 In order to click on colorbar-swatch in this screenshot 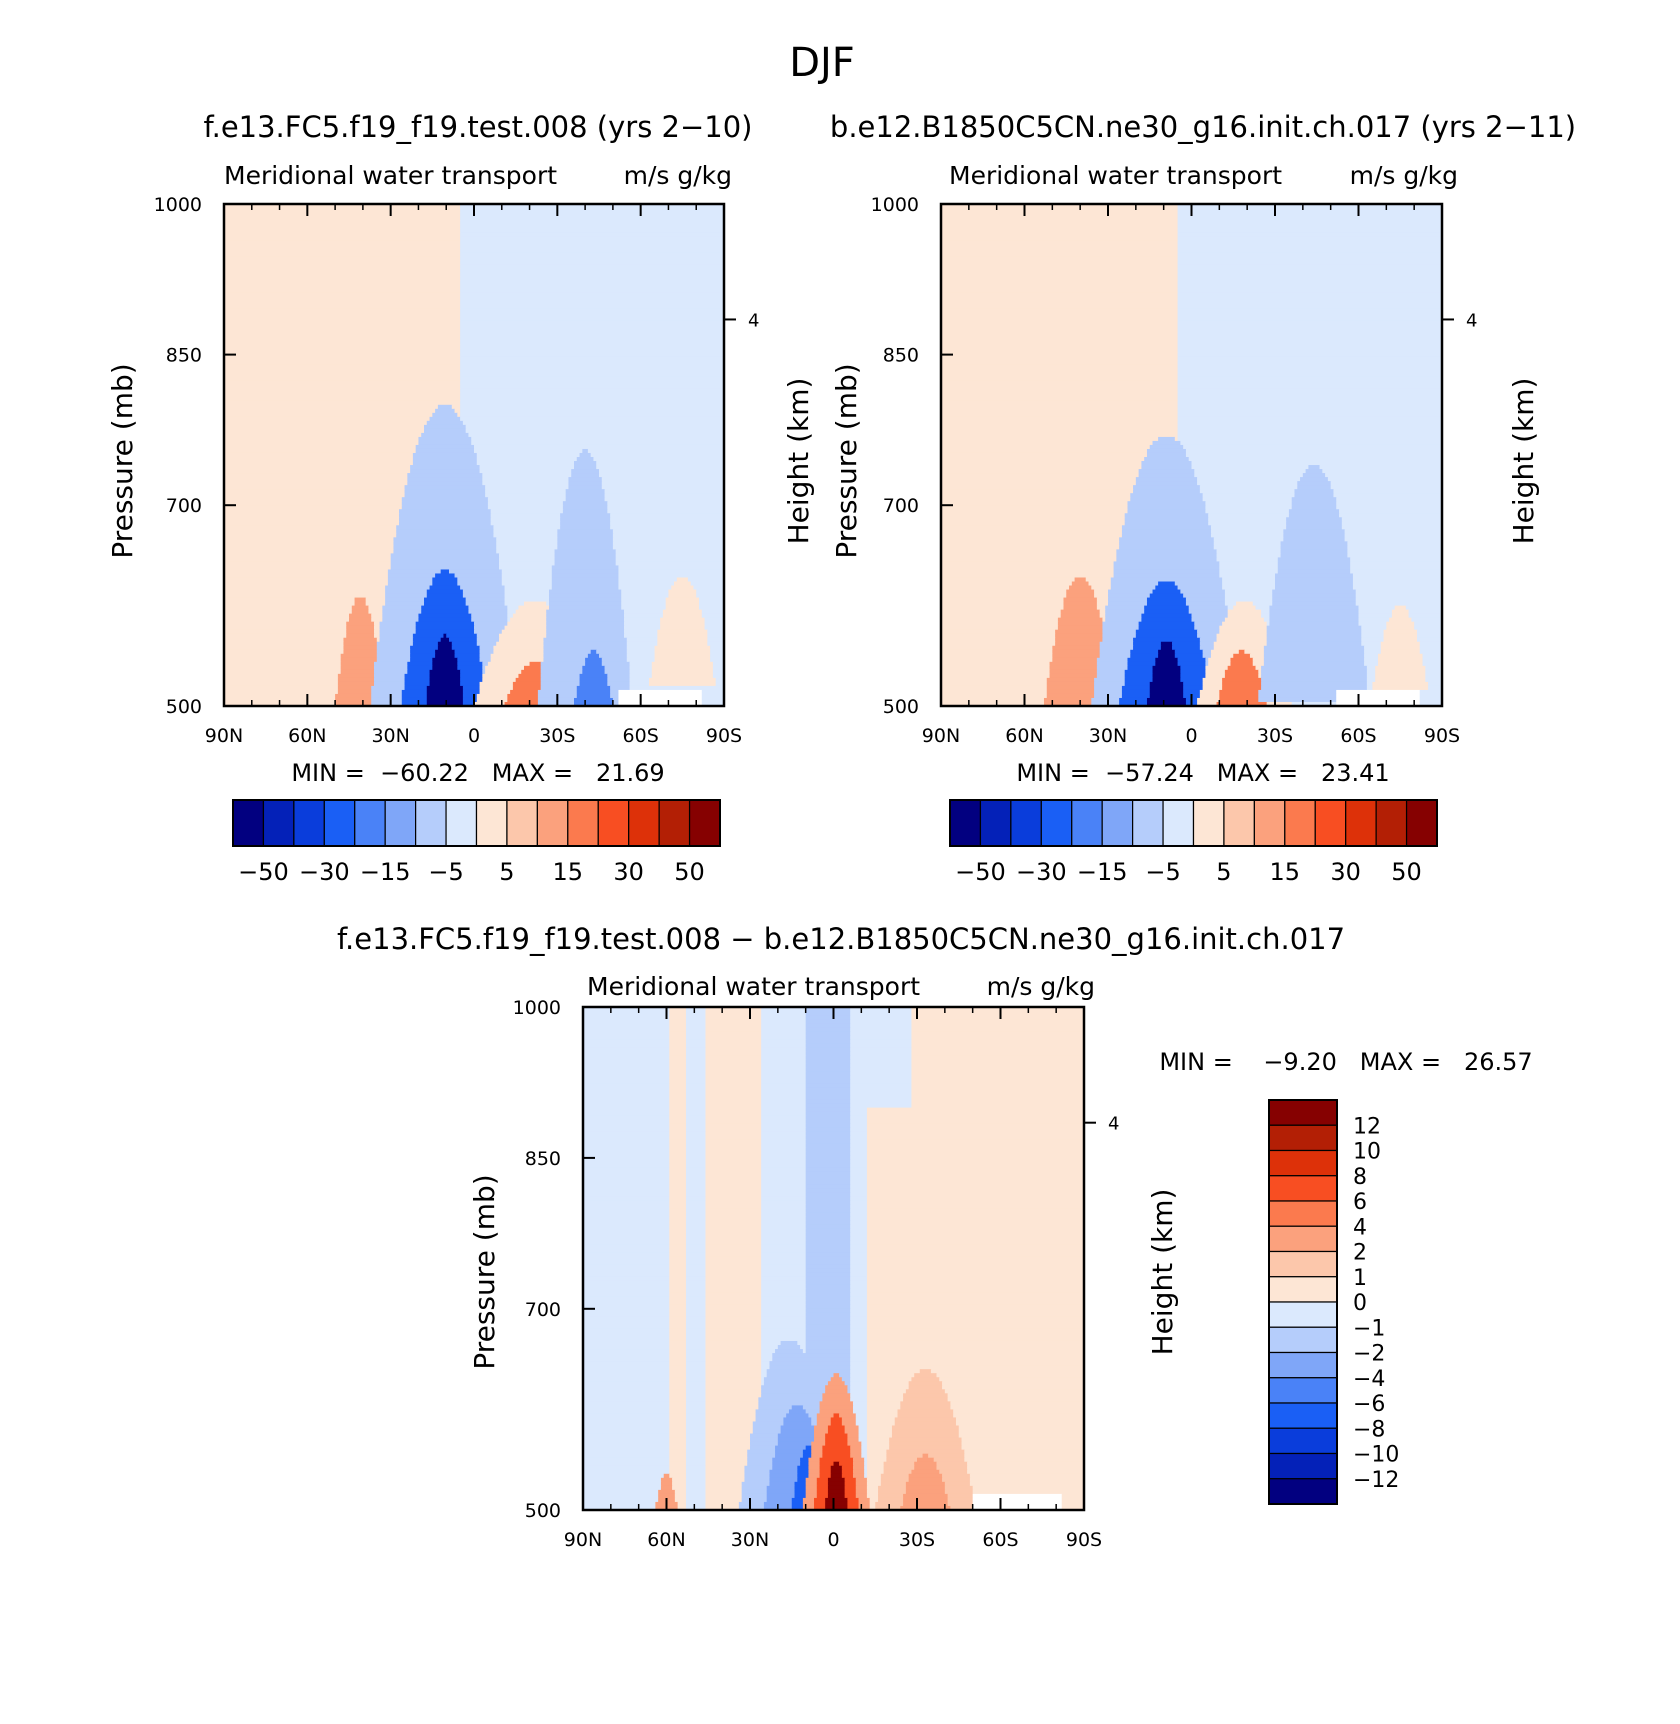, I will do `click(1330, 823)`.